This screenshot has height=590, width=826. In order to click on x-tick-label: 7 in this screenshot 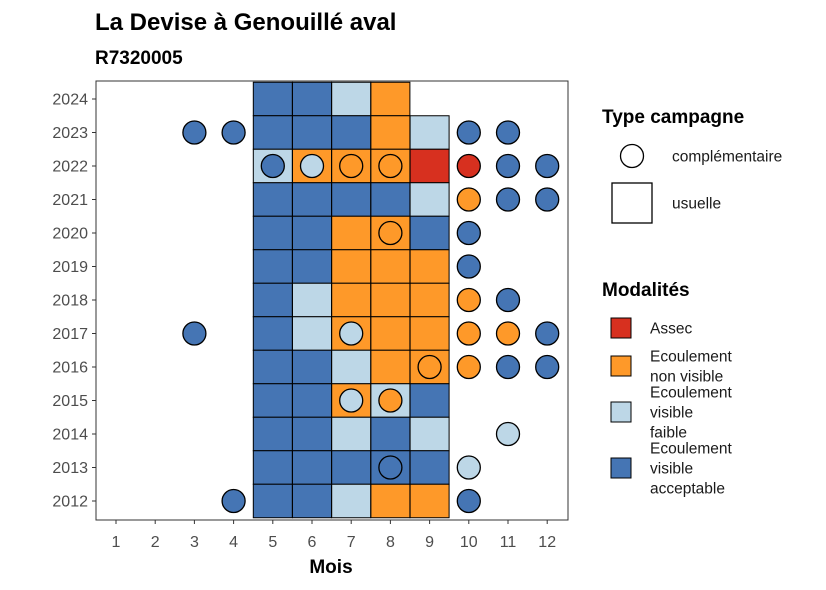, I will do `click(351, 542)`.